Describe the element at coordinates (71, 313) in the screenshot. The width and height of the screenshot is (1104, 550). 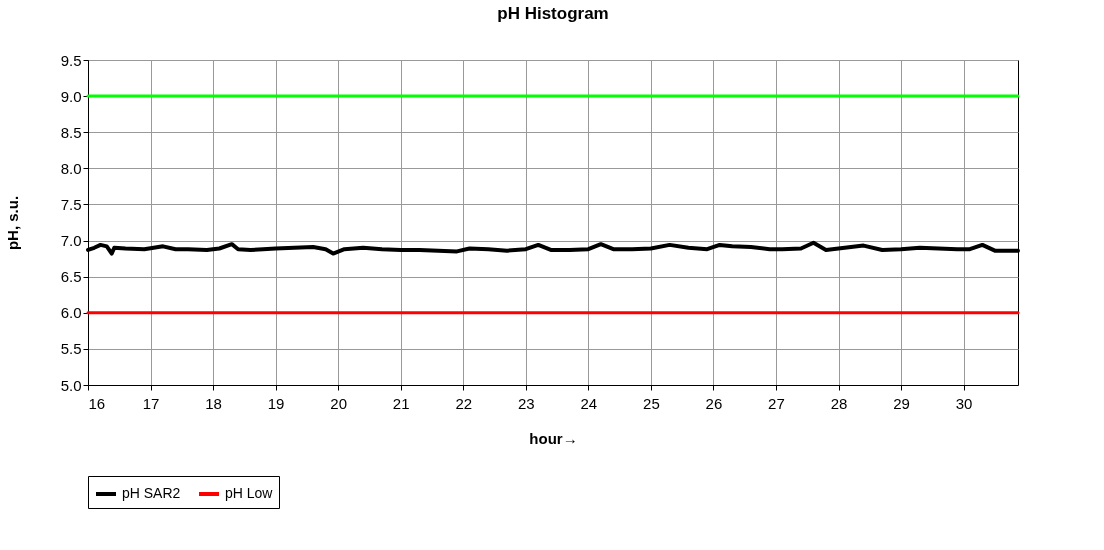
I see `y-tick-label: 6.0` at that location.